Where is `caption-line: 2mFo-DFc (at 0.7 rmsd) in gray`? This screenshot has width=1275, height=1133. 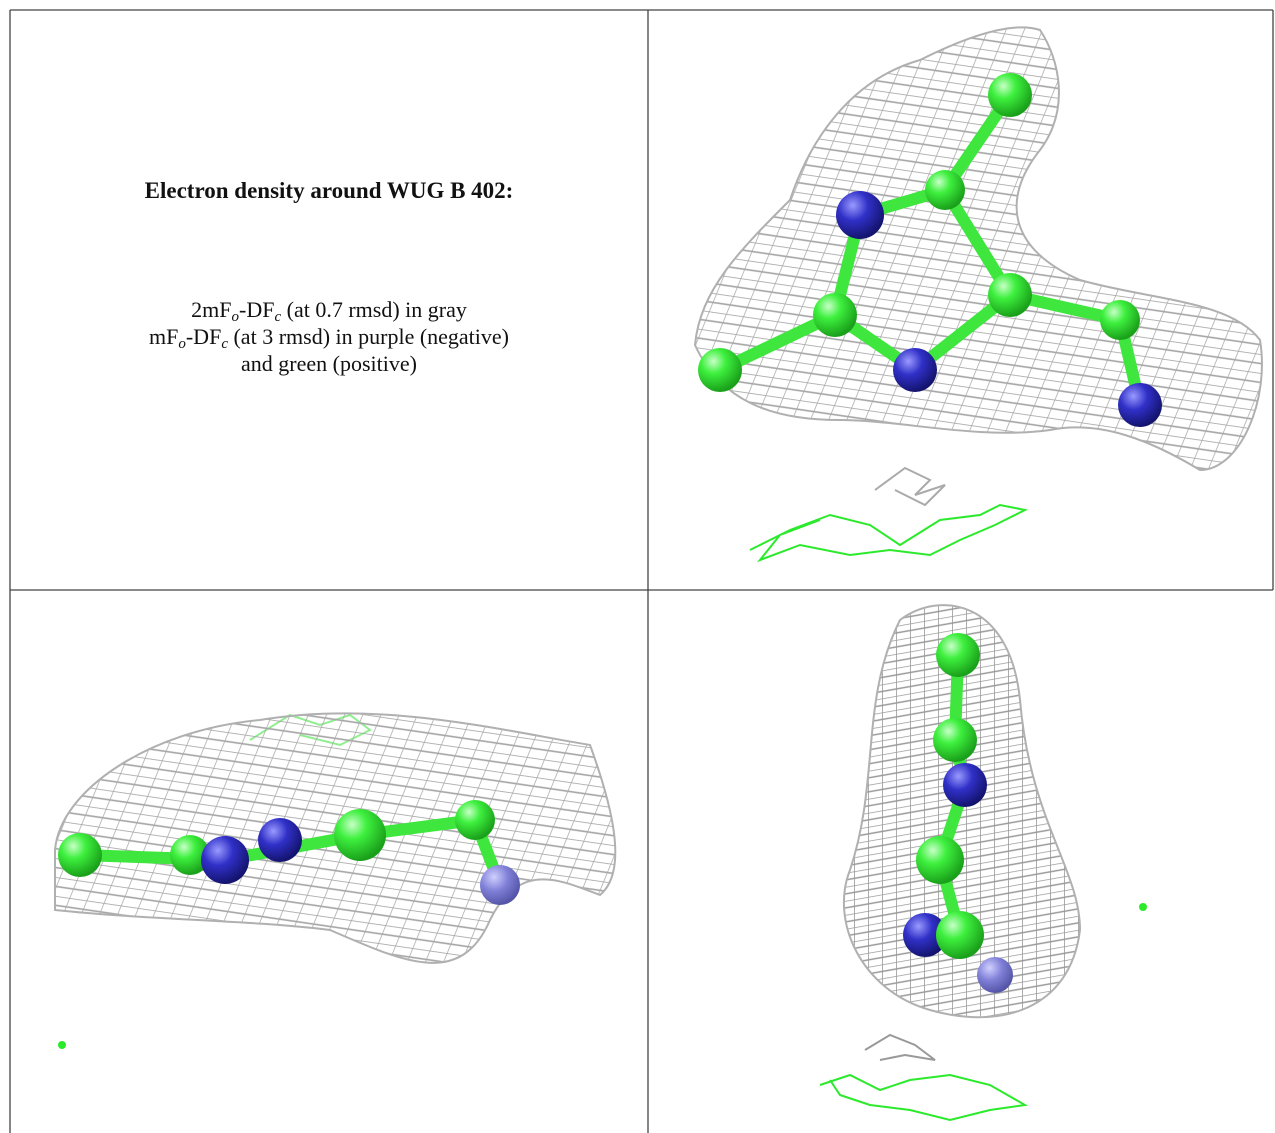
caption-line: 2mFo-DFc (at 0.7 rmsd) in gray is located at coordinates (329, 310).